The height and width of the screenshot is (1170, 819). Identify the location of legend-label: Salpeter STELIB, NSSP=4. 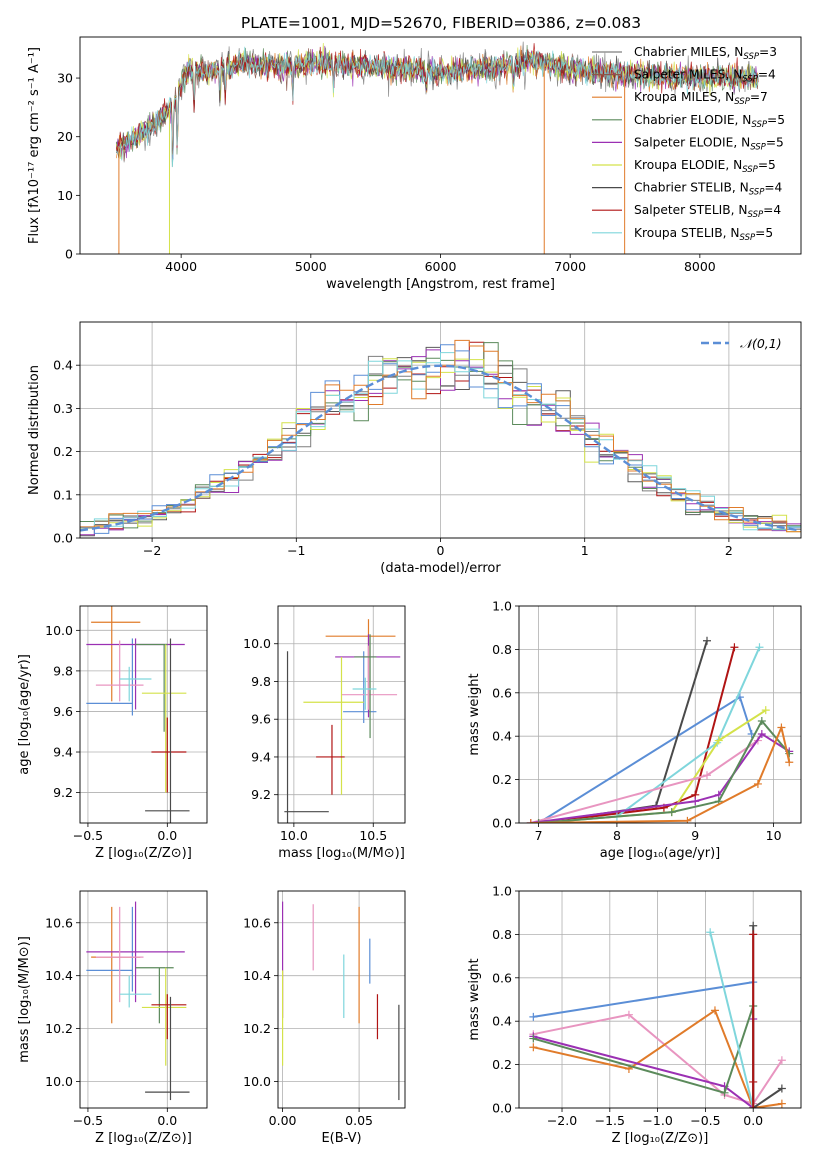
(707, 211).